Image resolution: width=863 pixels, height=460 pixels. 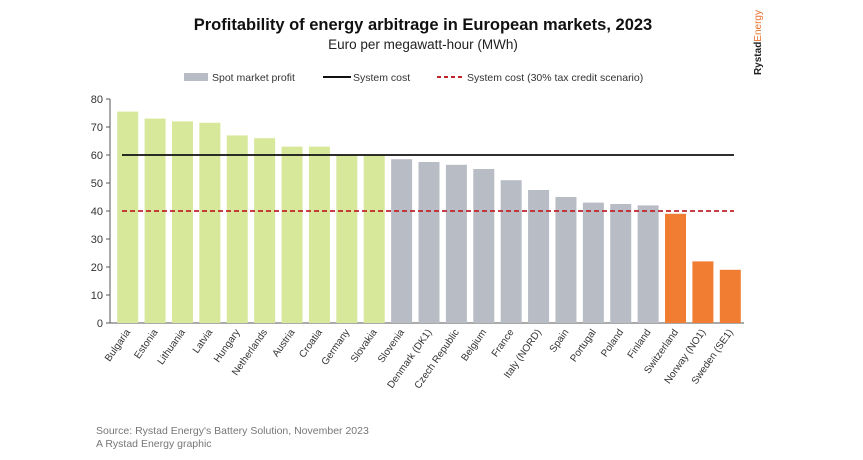 I want to click on legend-swatch-spot, so click(x=196, y=77).